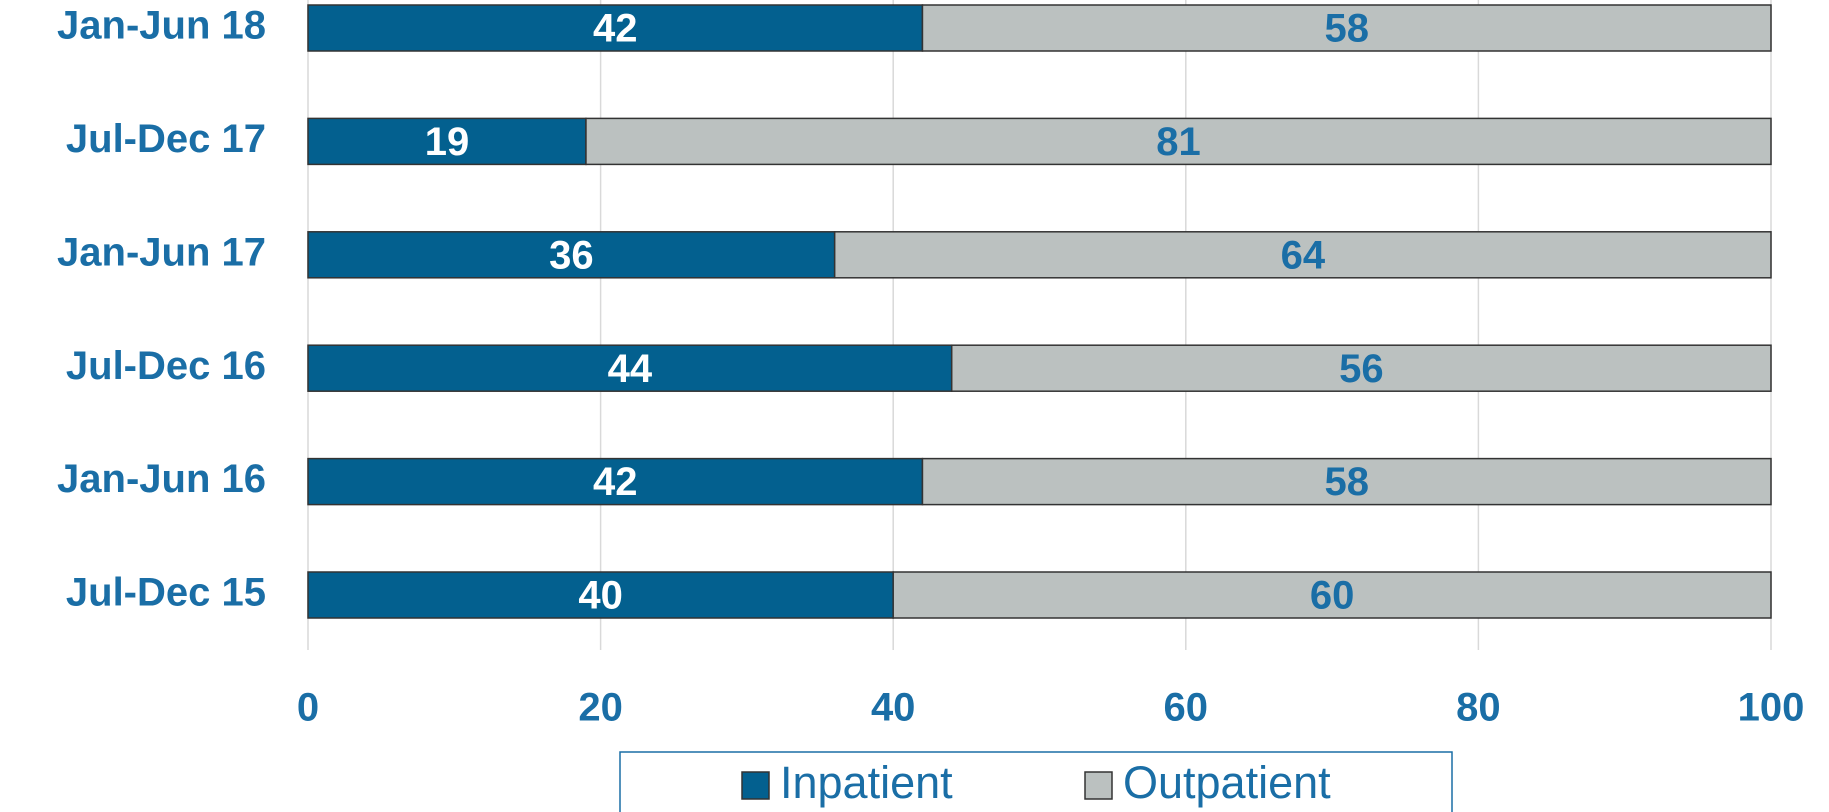 This screenshot has height=812, width=1829. I want to click on x-tick-label: 20, so click(600, 708).